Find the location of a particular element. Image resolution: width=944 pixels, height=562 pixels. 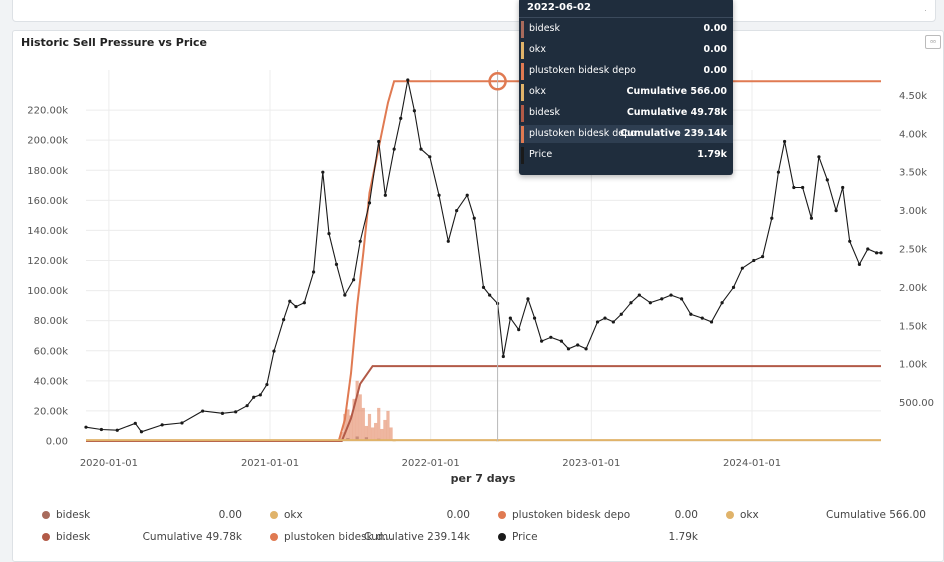

legend-item: plustoken bidesk depo 0.00 is located at coordinates (598, 515).